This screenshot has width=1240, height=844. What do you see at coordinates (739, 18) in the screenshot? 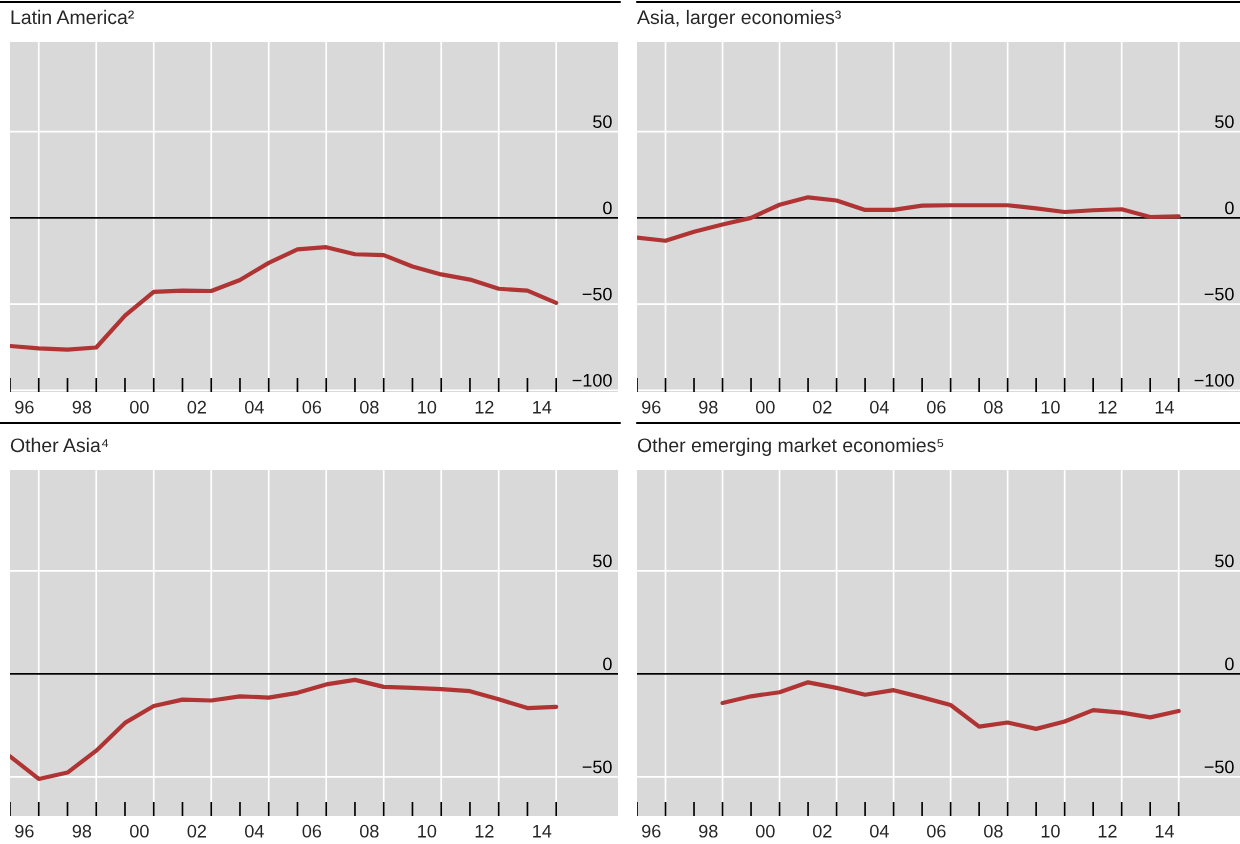
I see `chart-title: Asia, larger economies³` at bounding box center [739, 18].